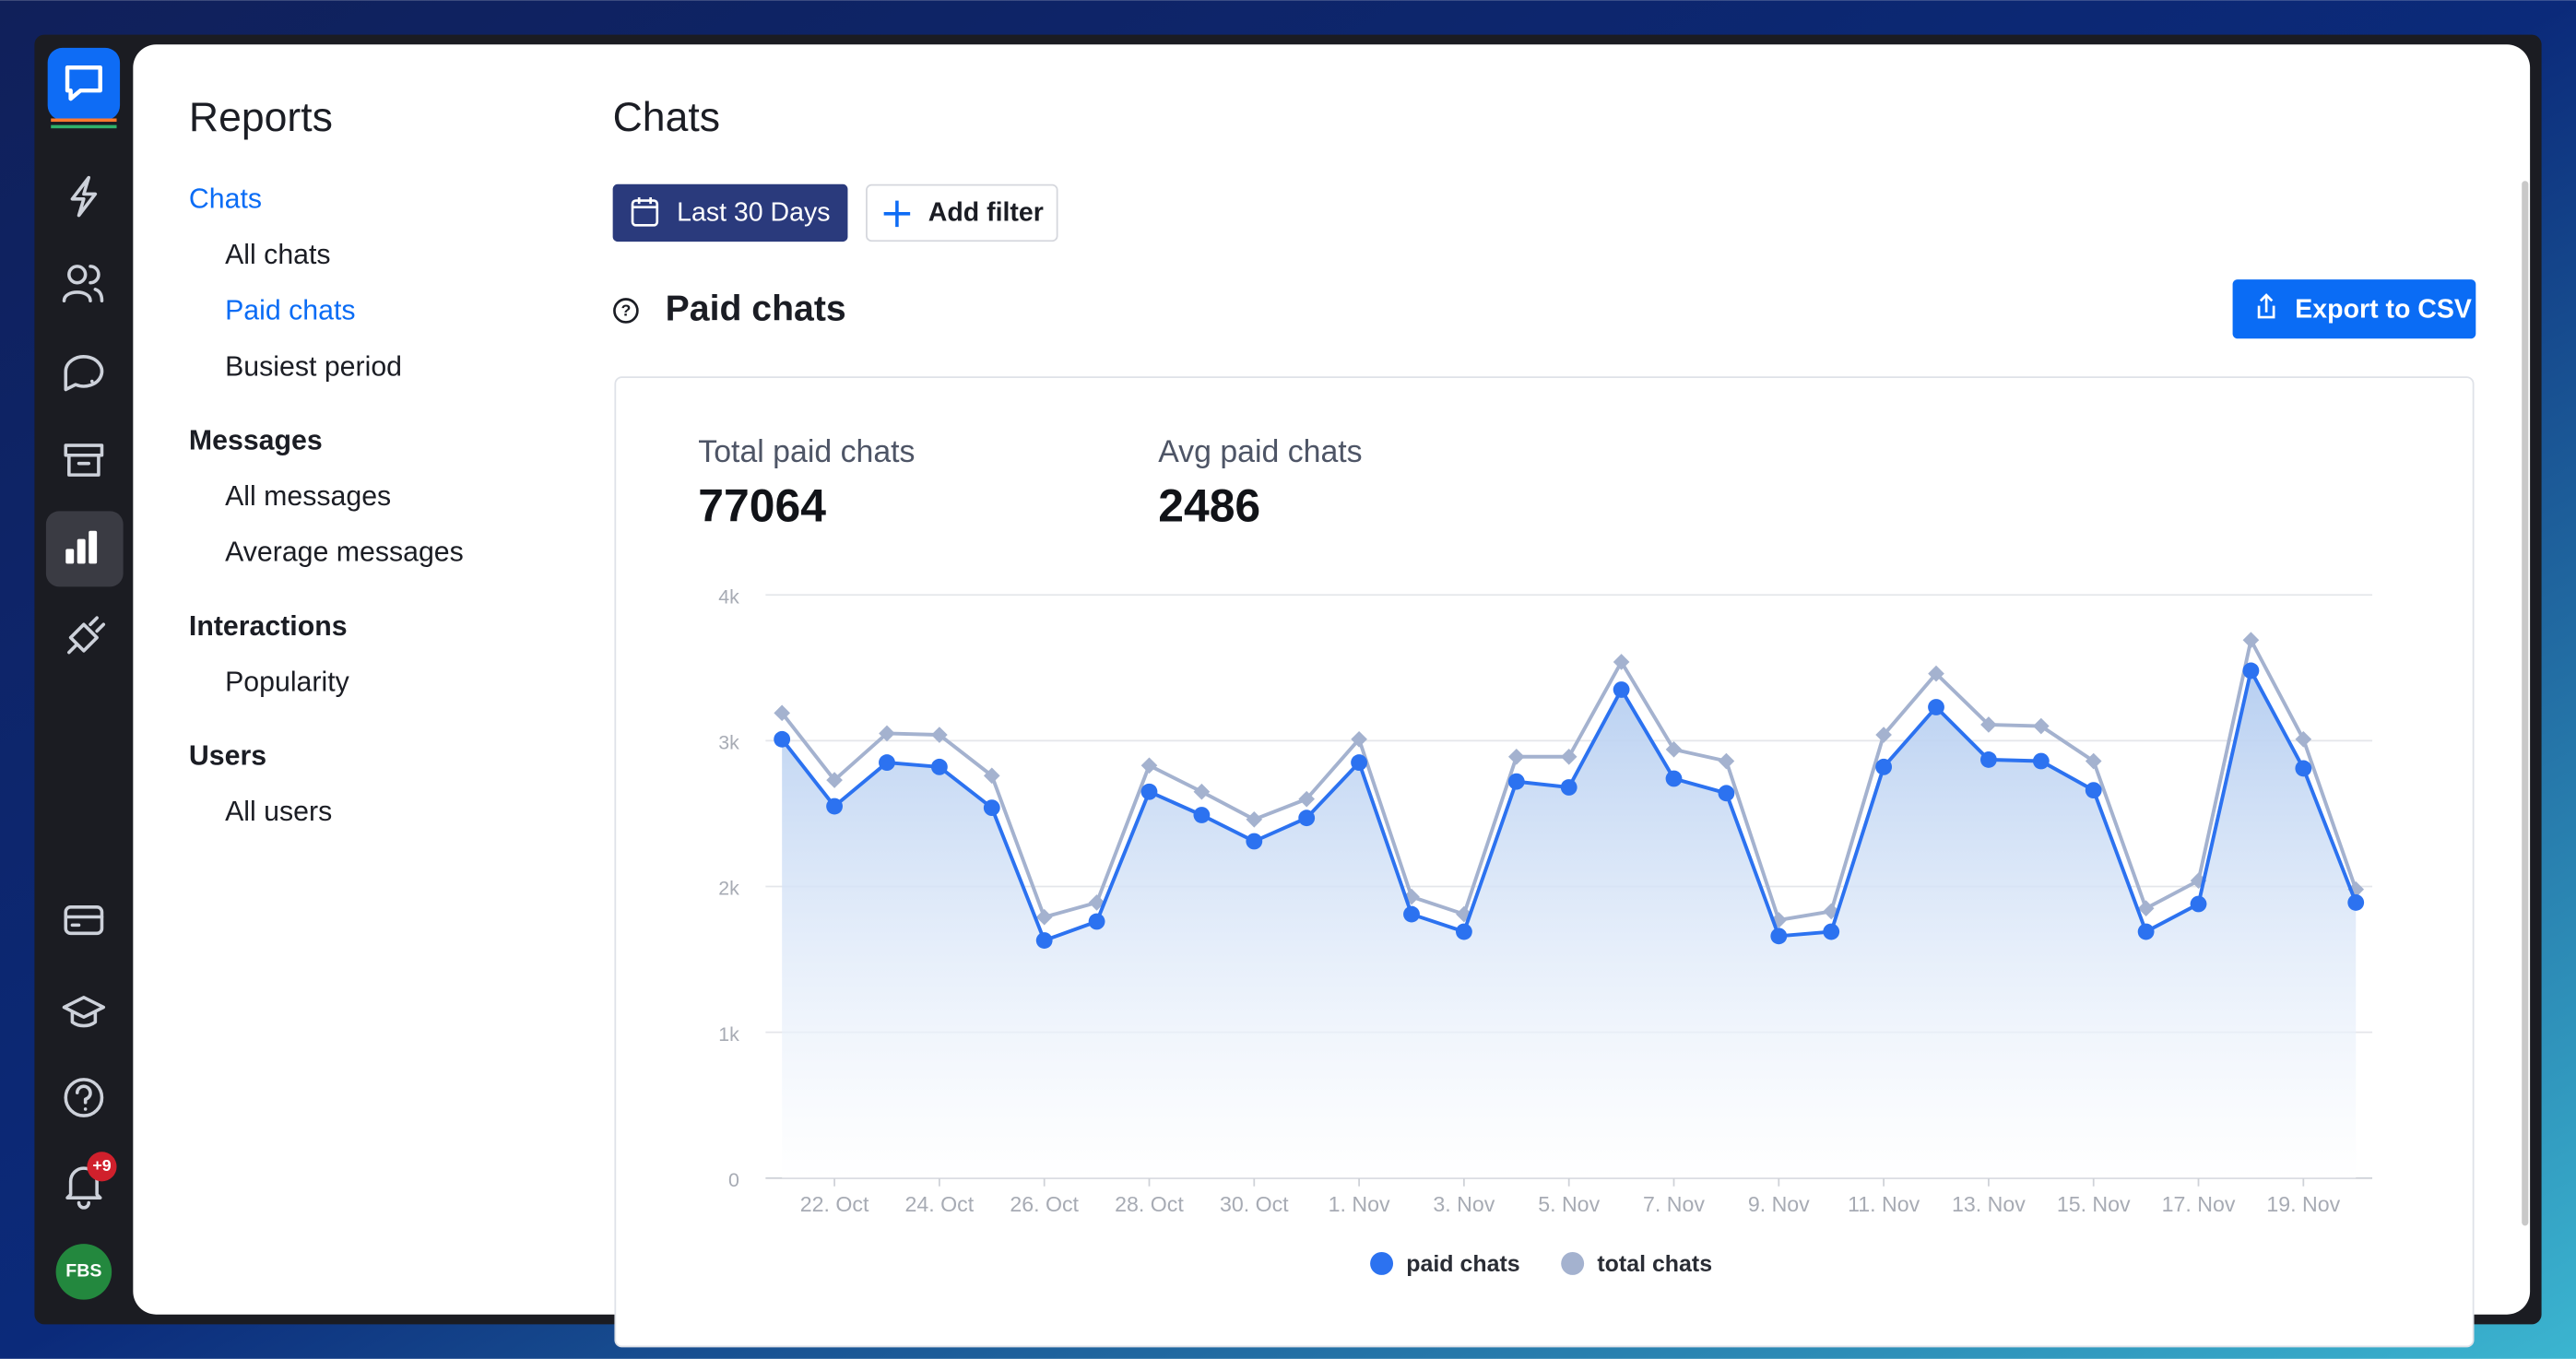 This screenshot has height=1359, width=2576. Describe the element at coordinates (84, 196) in the screenshot. I see `nav-icon-activity` at that location.